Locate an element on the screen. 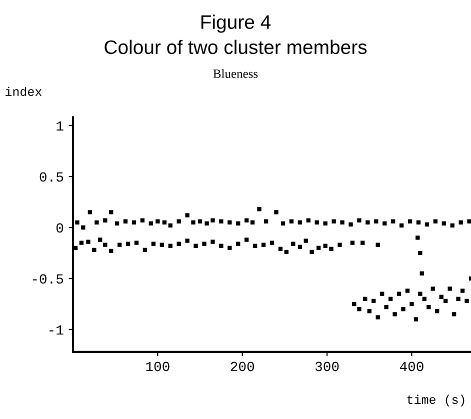 Image resolution: width=471 pixels, height=419 pixels. x-axis-title: time (s) is located at coordinates (435, 400).